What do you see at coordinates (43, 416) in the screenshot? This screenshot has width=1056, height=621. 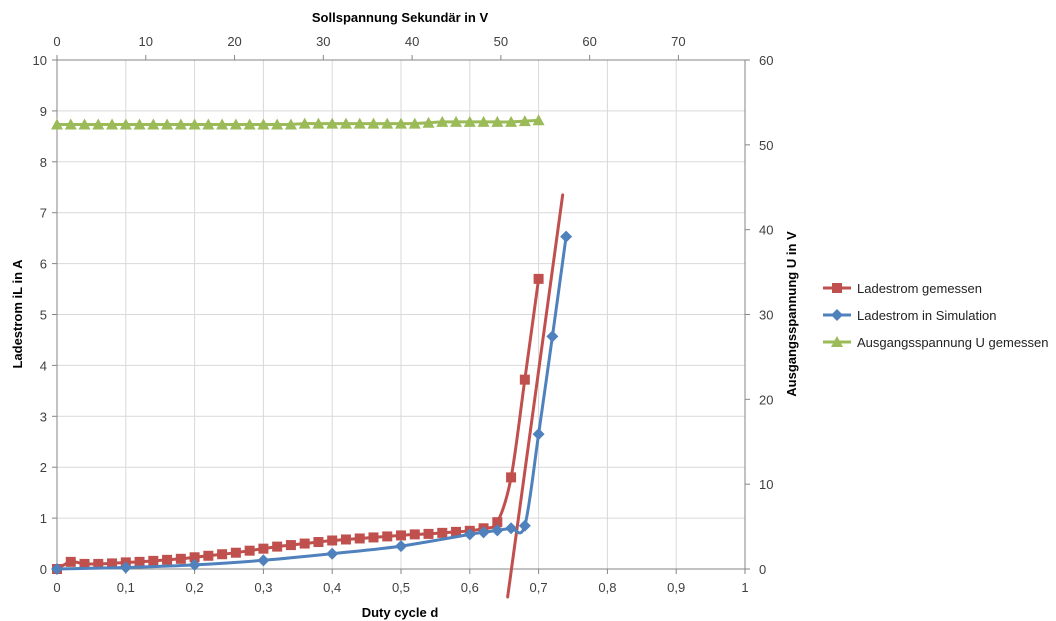 I see `y-tick-label: 3` at bounding box center [43, 416].